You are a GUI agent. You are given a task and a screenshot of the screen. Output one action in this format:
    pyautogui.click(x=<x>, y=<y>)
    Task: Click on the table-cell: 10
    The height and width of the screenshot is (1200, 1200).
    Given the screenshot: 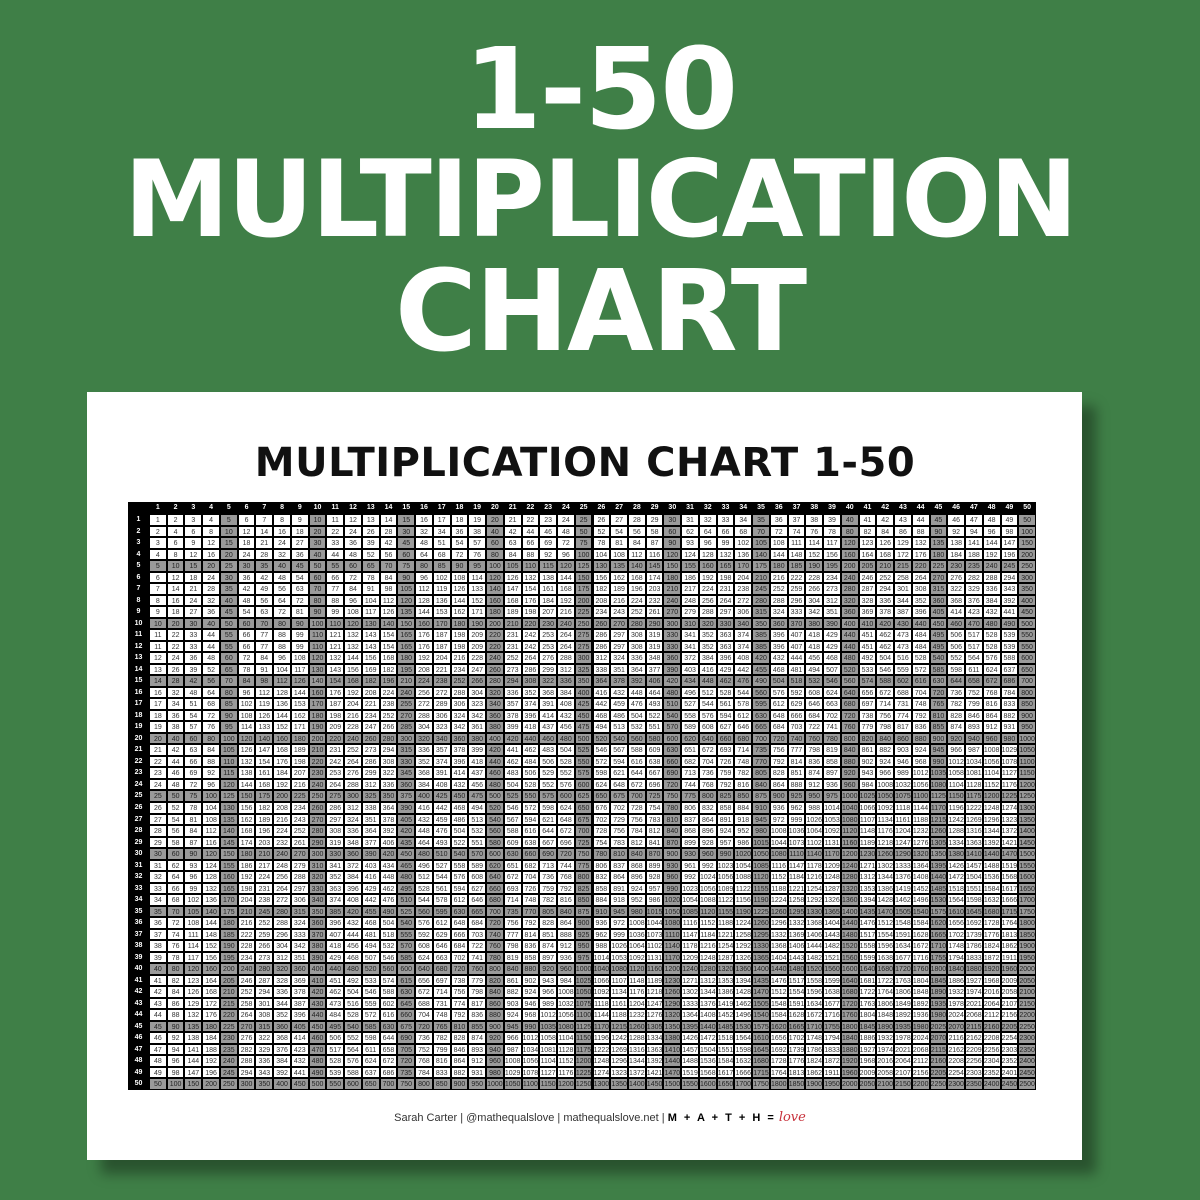 What is the action you would take?
    pyautogui.click(x=317, y=520)
    